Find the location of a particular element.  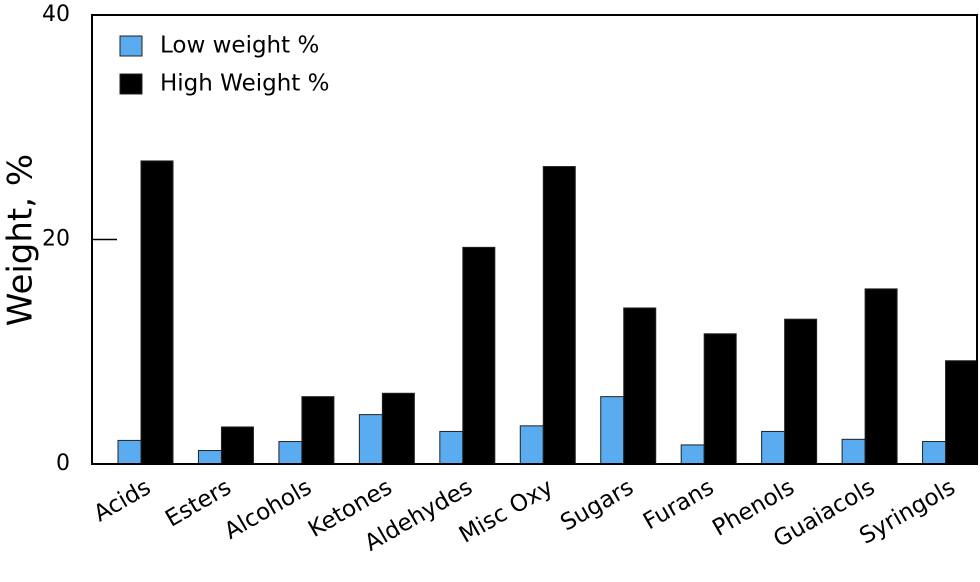

y-tick-label: 40 is located at coordinates (56, 14).